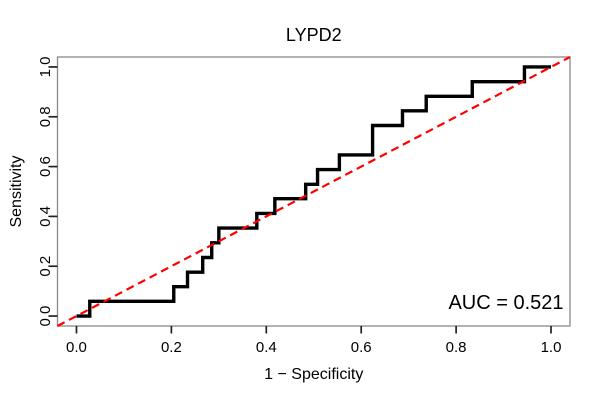 Image resolution: width=600 pixels, height=400 pixels. I want to click on x-tick-label: 0.4, so click(266, 347).